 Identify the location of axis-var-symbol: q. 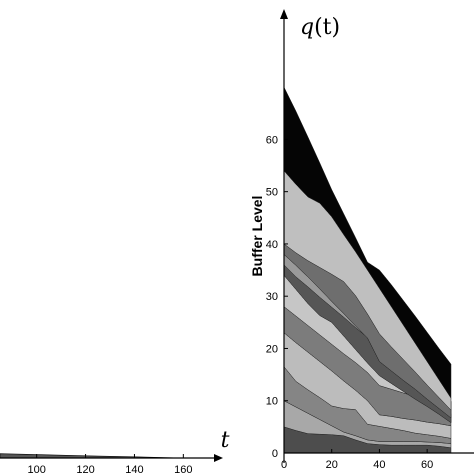
(307, 27).